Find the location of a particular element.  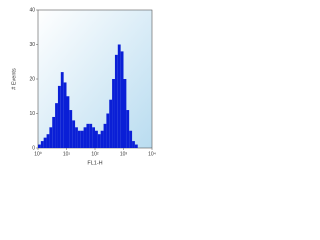

y-axis-label: # Events is located at coordinates (14, 79).